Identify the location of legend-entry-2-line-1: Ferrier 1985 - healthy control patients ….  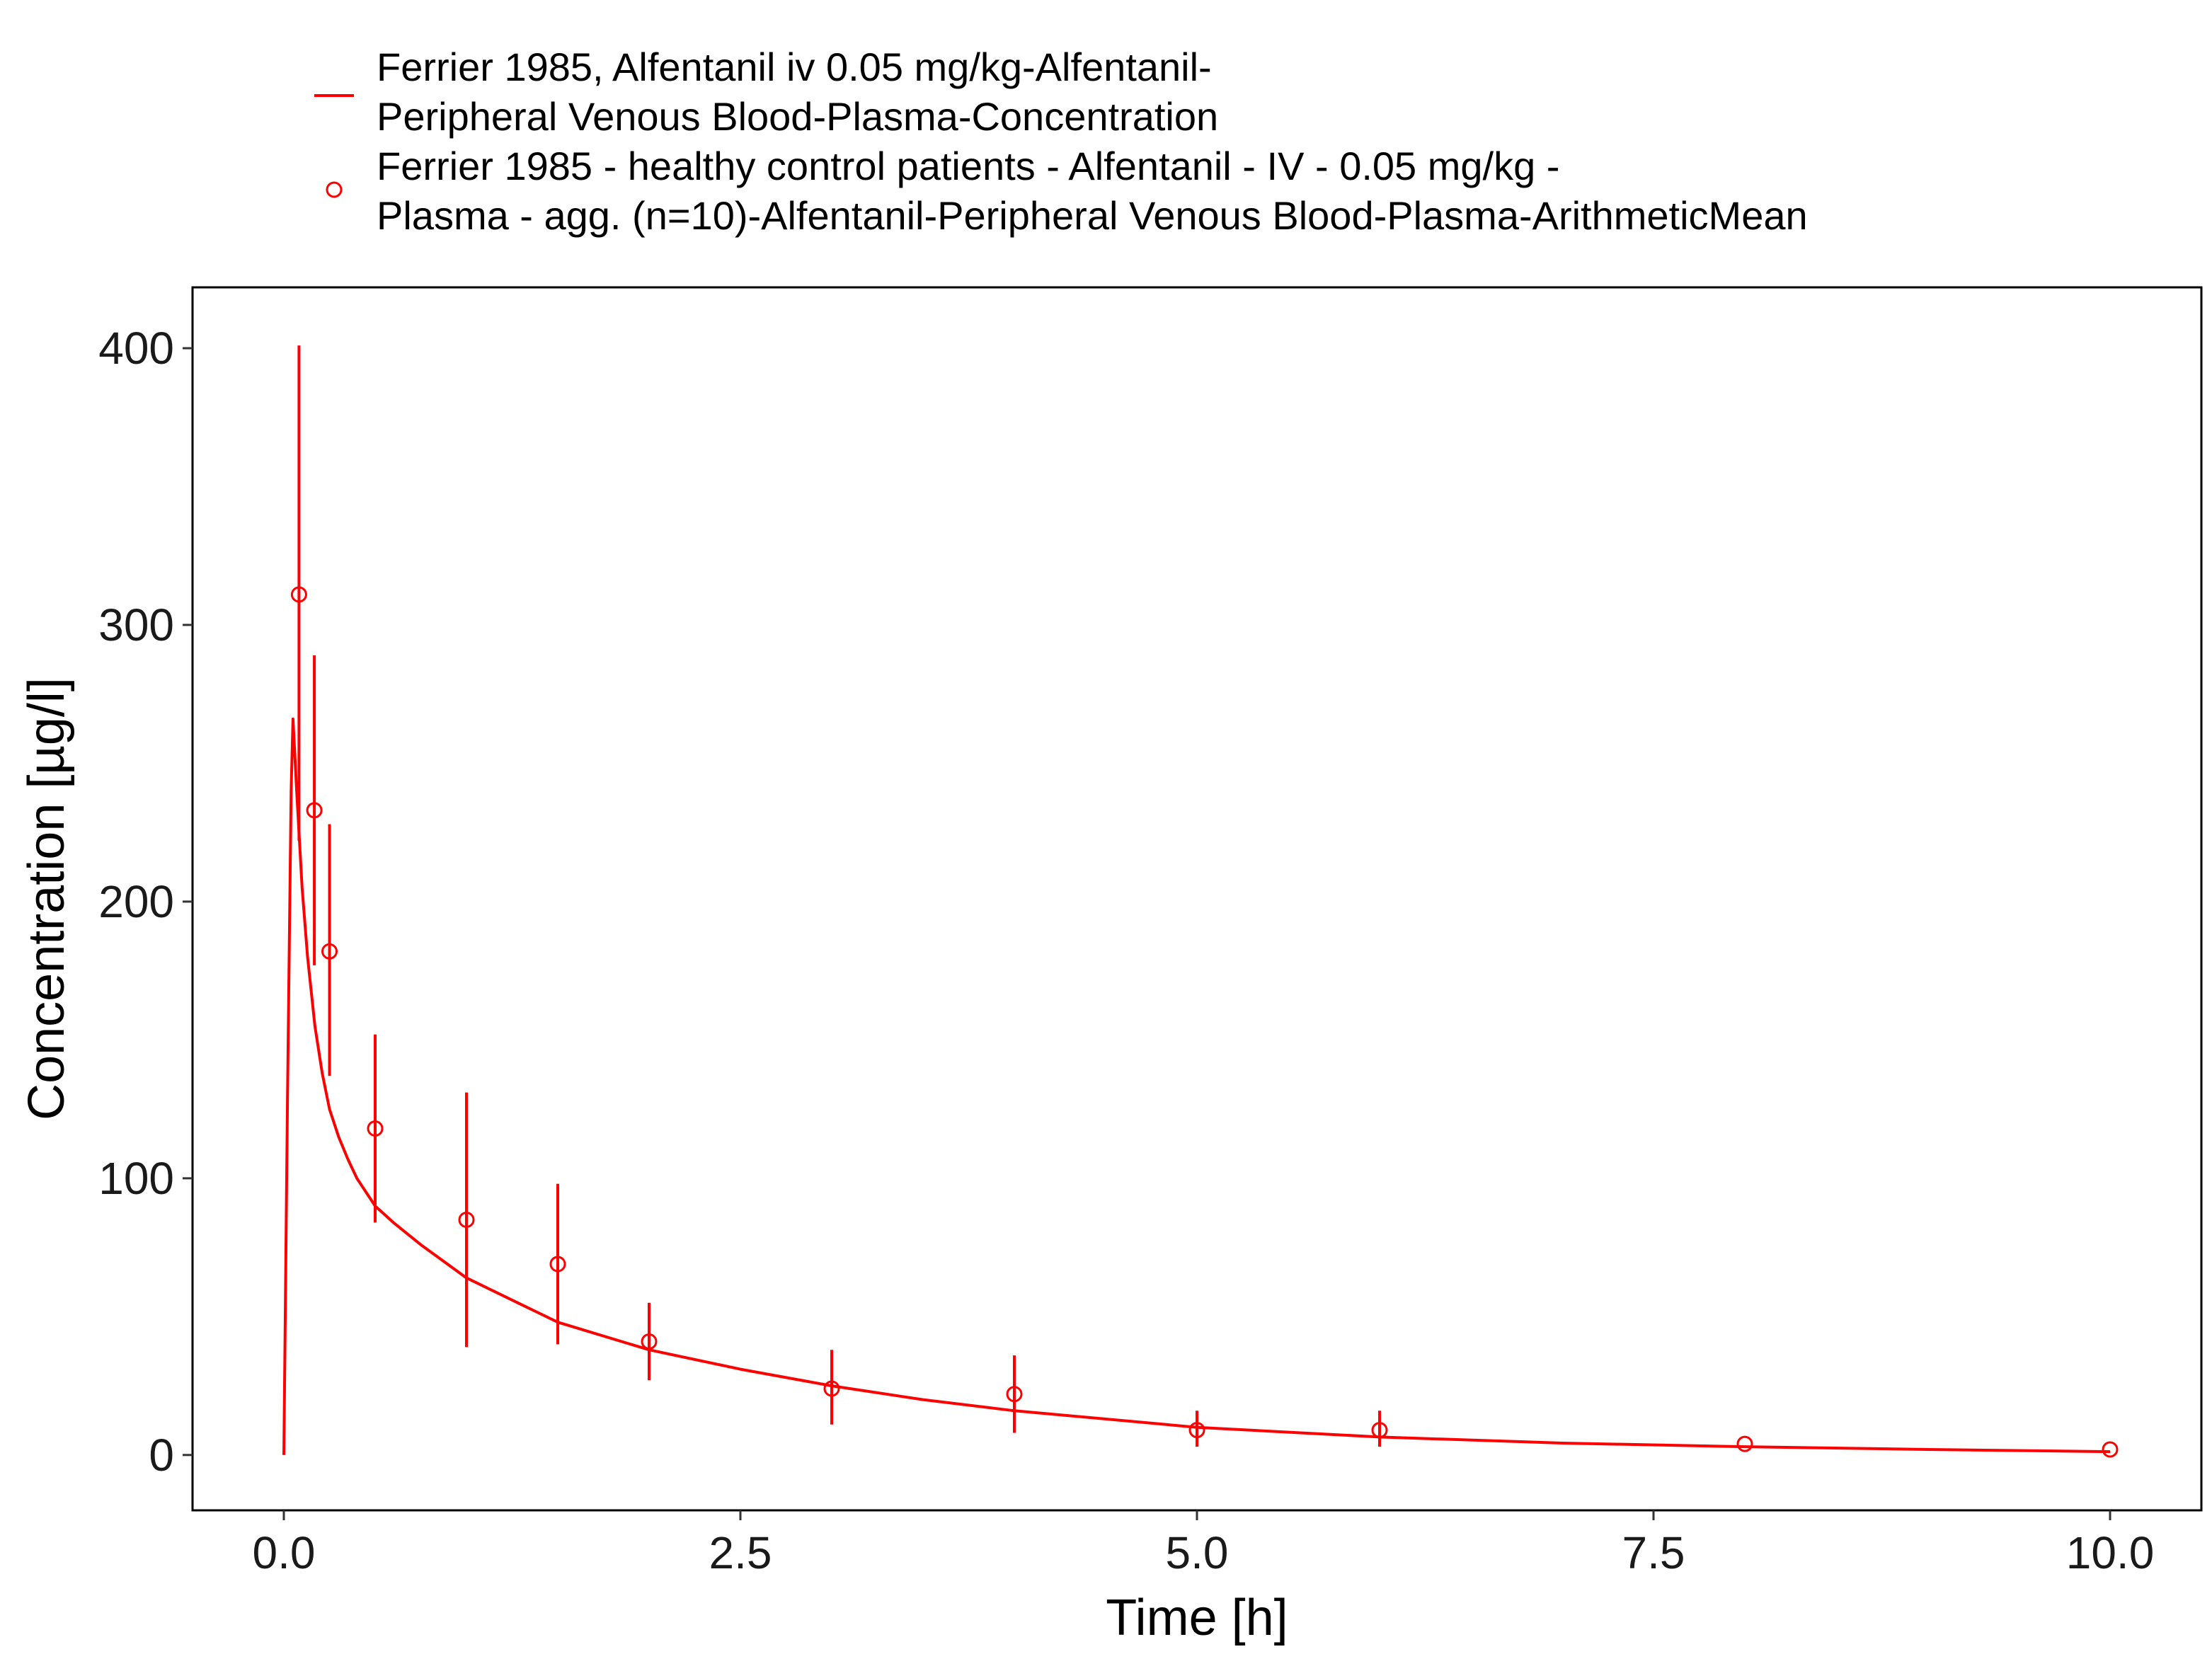
(968, 166).